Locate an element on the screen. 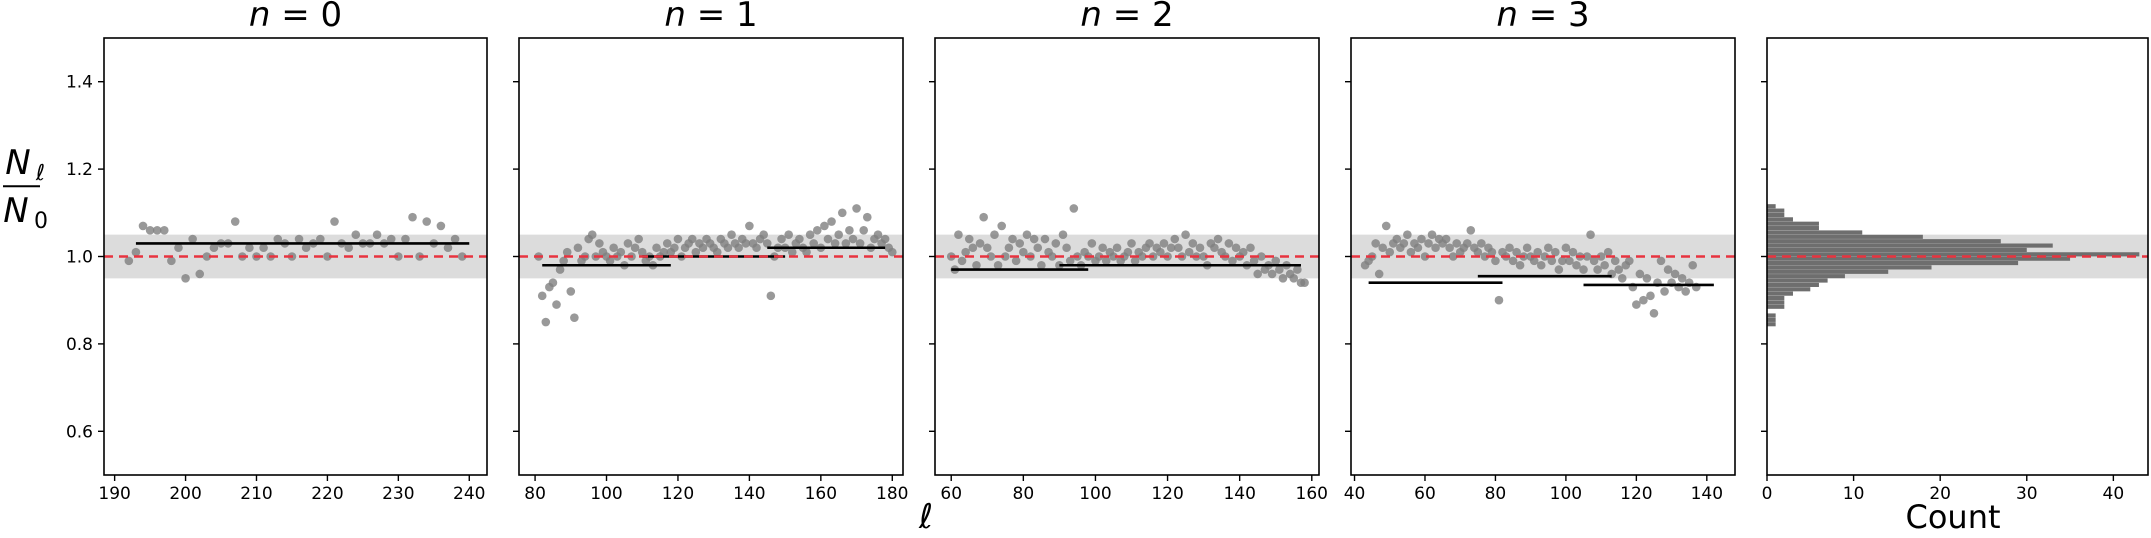  x-tick-label: 140 is located at coordinates (1707, 494).